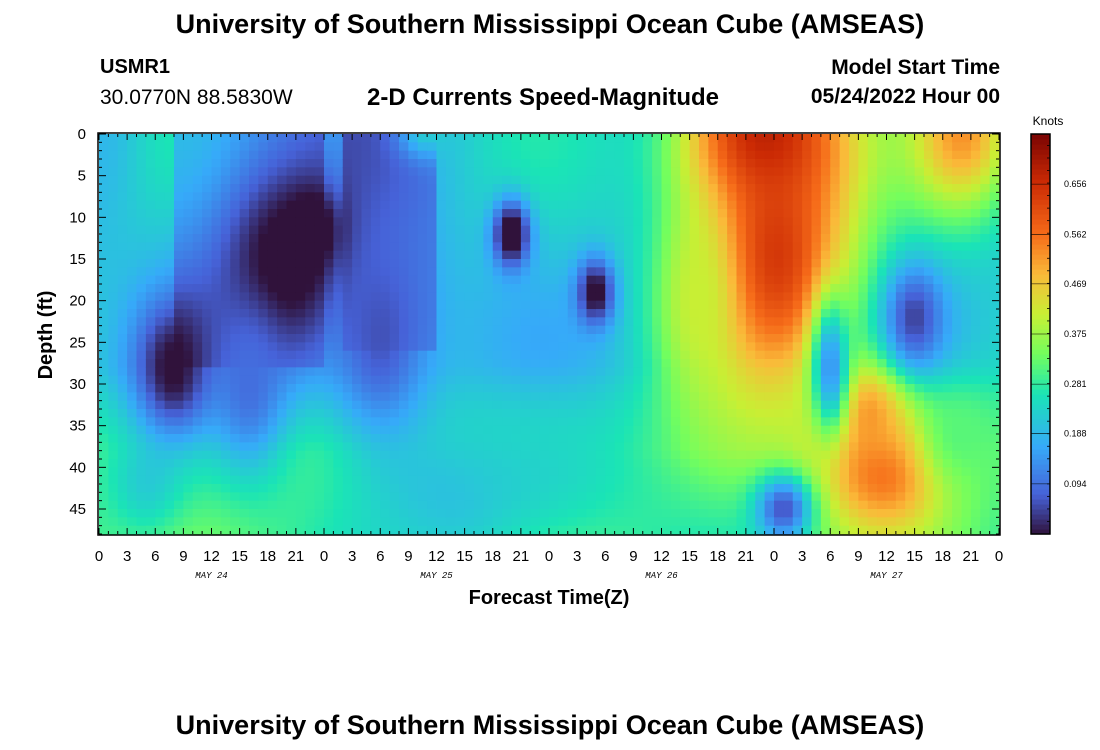 This screenshot has height=750, width=1100. What do you see at coordinates (543, 97) in the screenshot?
I see `chart-subtitle: 2-D Currents Speed-Magnitude` at bounding box center [543, 97].